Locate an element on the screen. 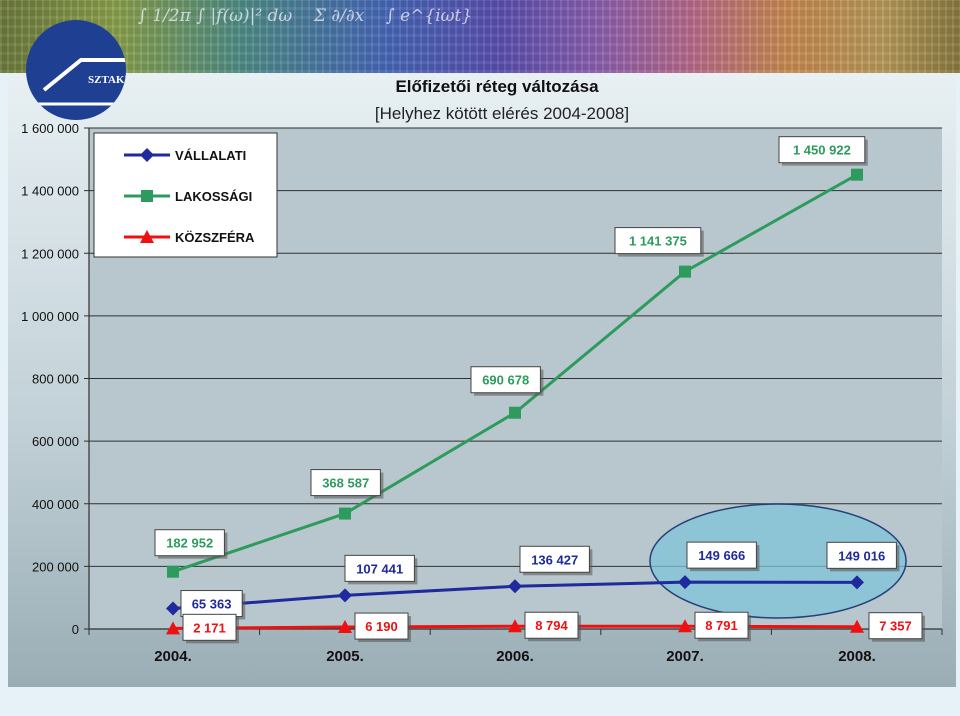 This screenshot has height=716, width=960. data-label: 107 441 is located at coordinates (379, 568).